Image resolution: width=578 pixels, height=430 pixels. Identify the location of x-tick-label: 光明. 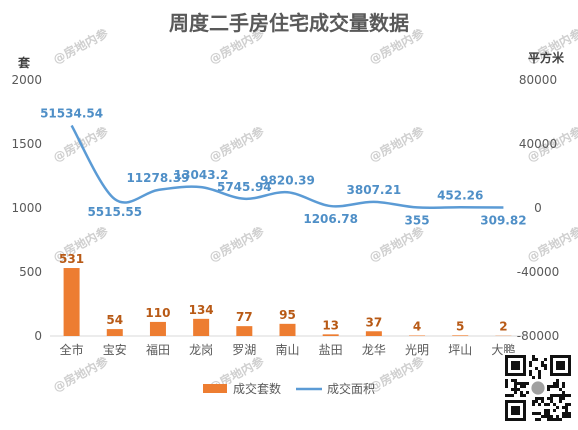
(417, 350).